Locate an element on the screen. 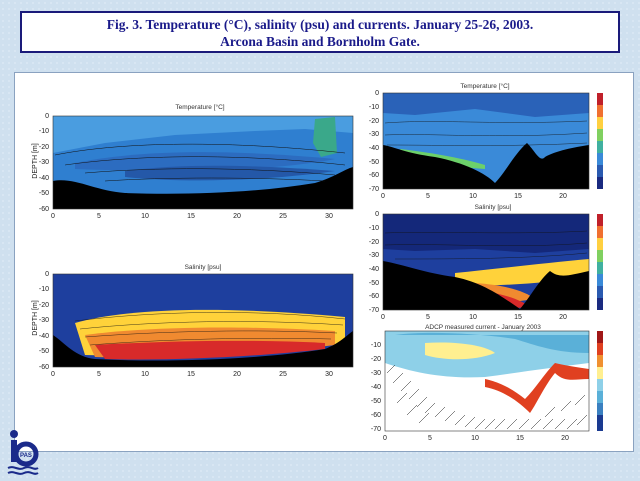 The image size is (640, 481). left-temperature-x-ticks: 0 5 10 15 20 25 30 is located at coordinates (192, 216).